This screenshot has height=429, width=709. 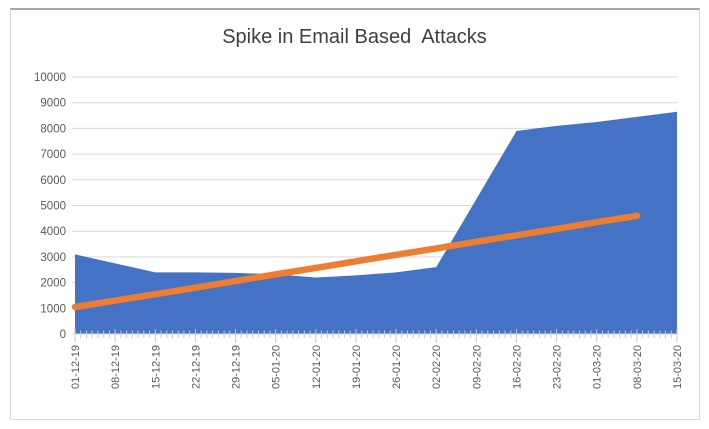 I want to click on y-tick-label: 5000, so click(x=53, y=207).